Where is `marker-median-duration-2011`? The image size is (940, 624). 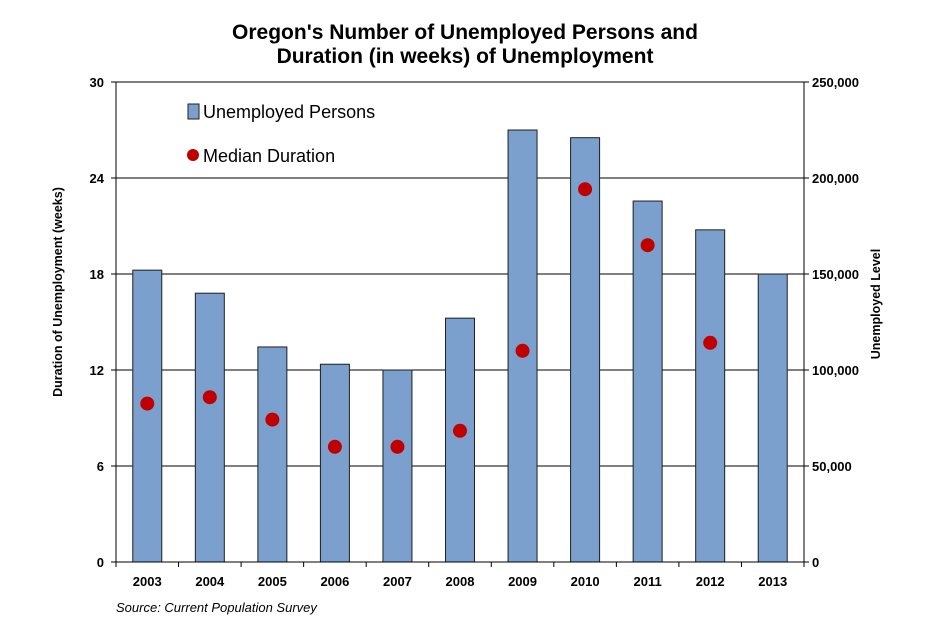
marker-median-duration-2011 is located at coordinates (647, 245).